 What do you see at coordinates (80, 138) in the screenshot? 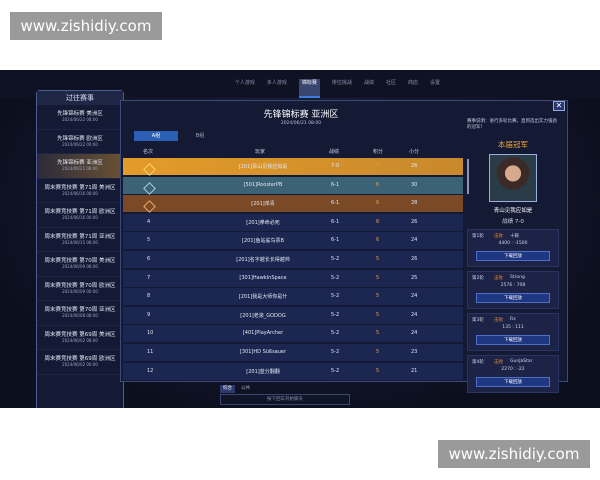
I see `history-item-title: 先锋锦标赛 欧洲区` at bounding box center [80, 138].